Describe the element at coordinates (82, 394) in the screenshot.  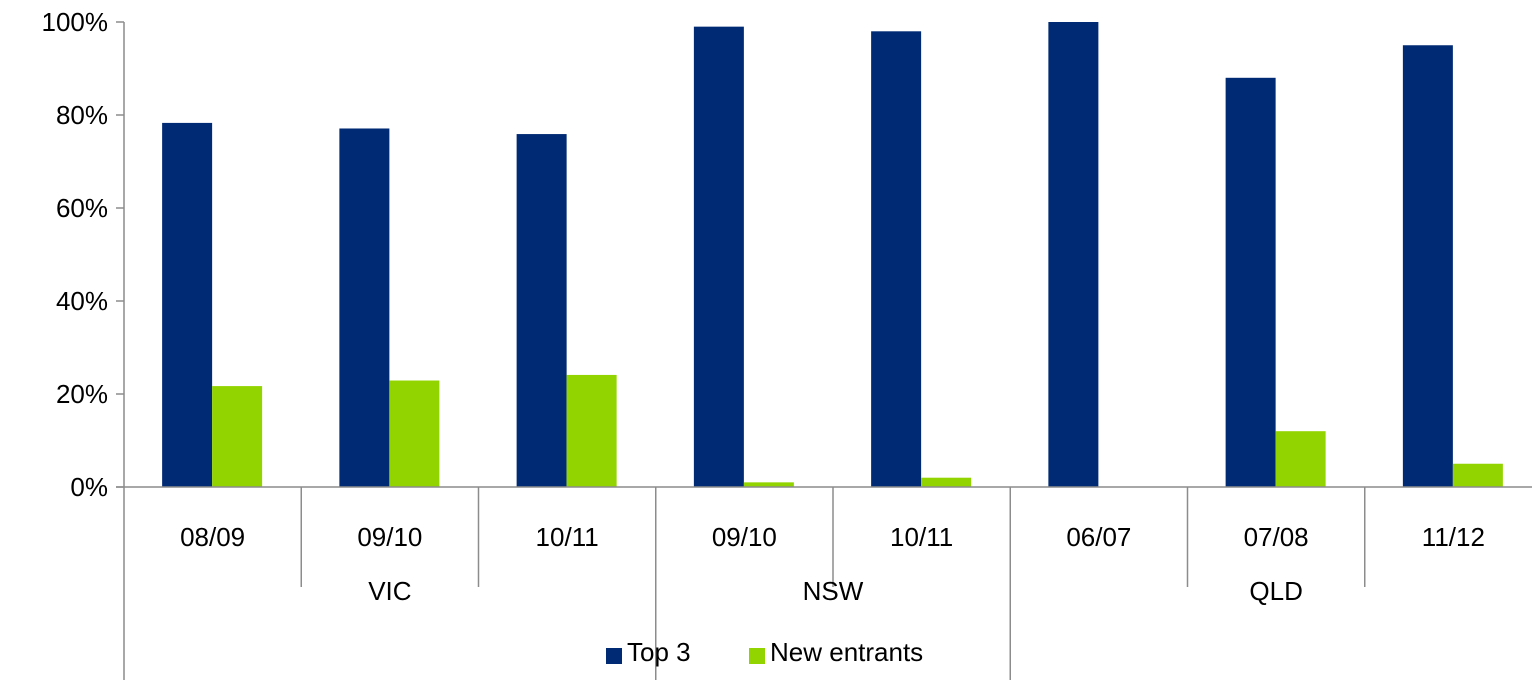
I see `y-tick-label: 20%` at that location.